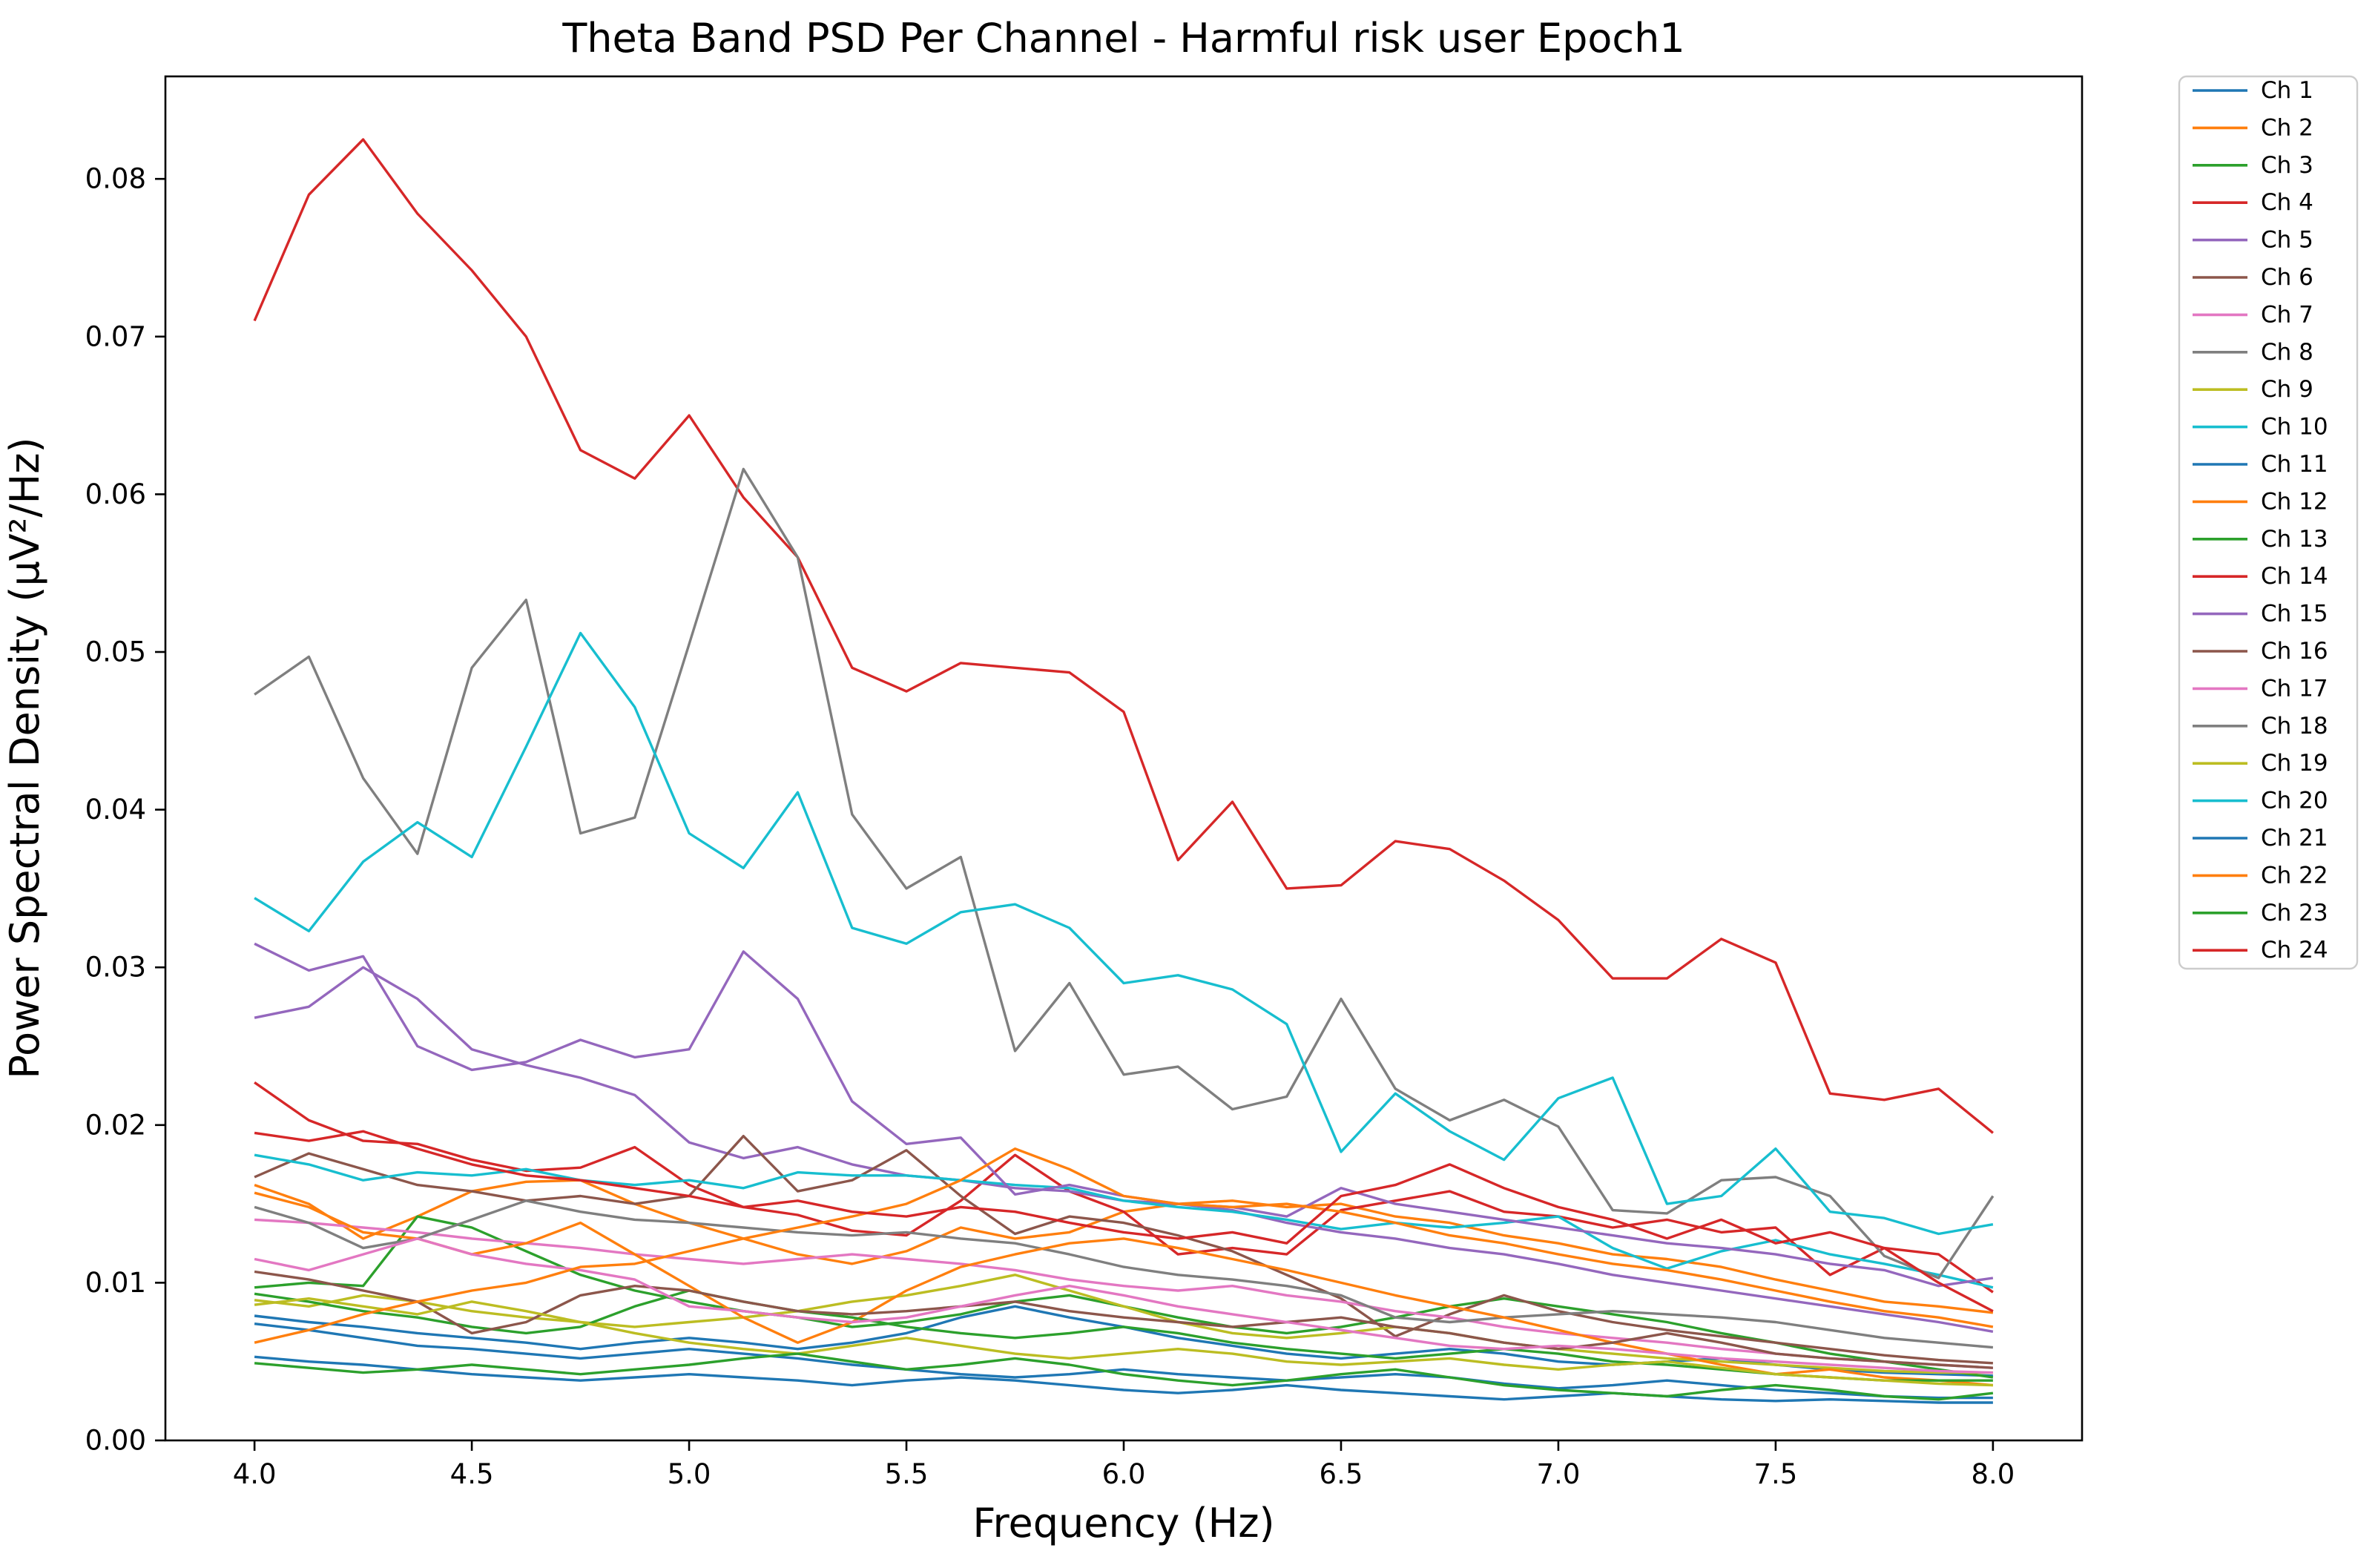 The width and height of the screenshot is (2378, 1568). Describe the element at coordinates (1993, 1474) in the screenshot. I see `x-tick-label: 8.0` at that location.